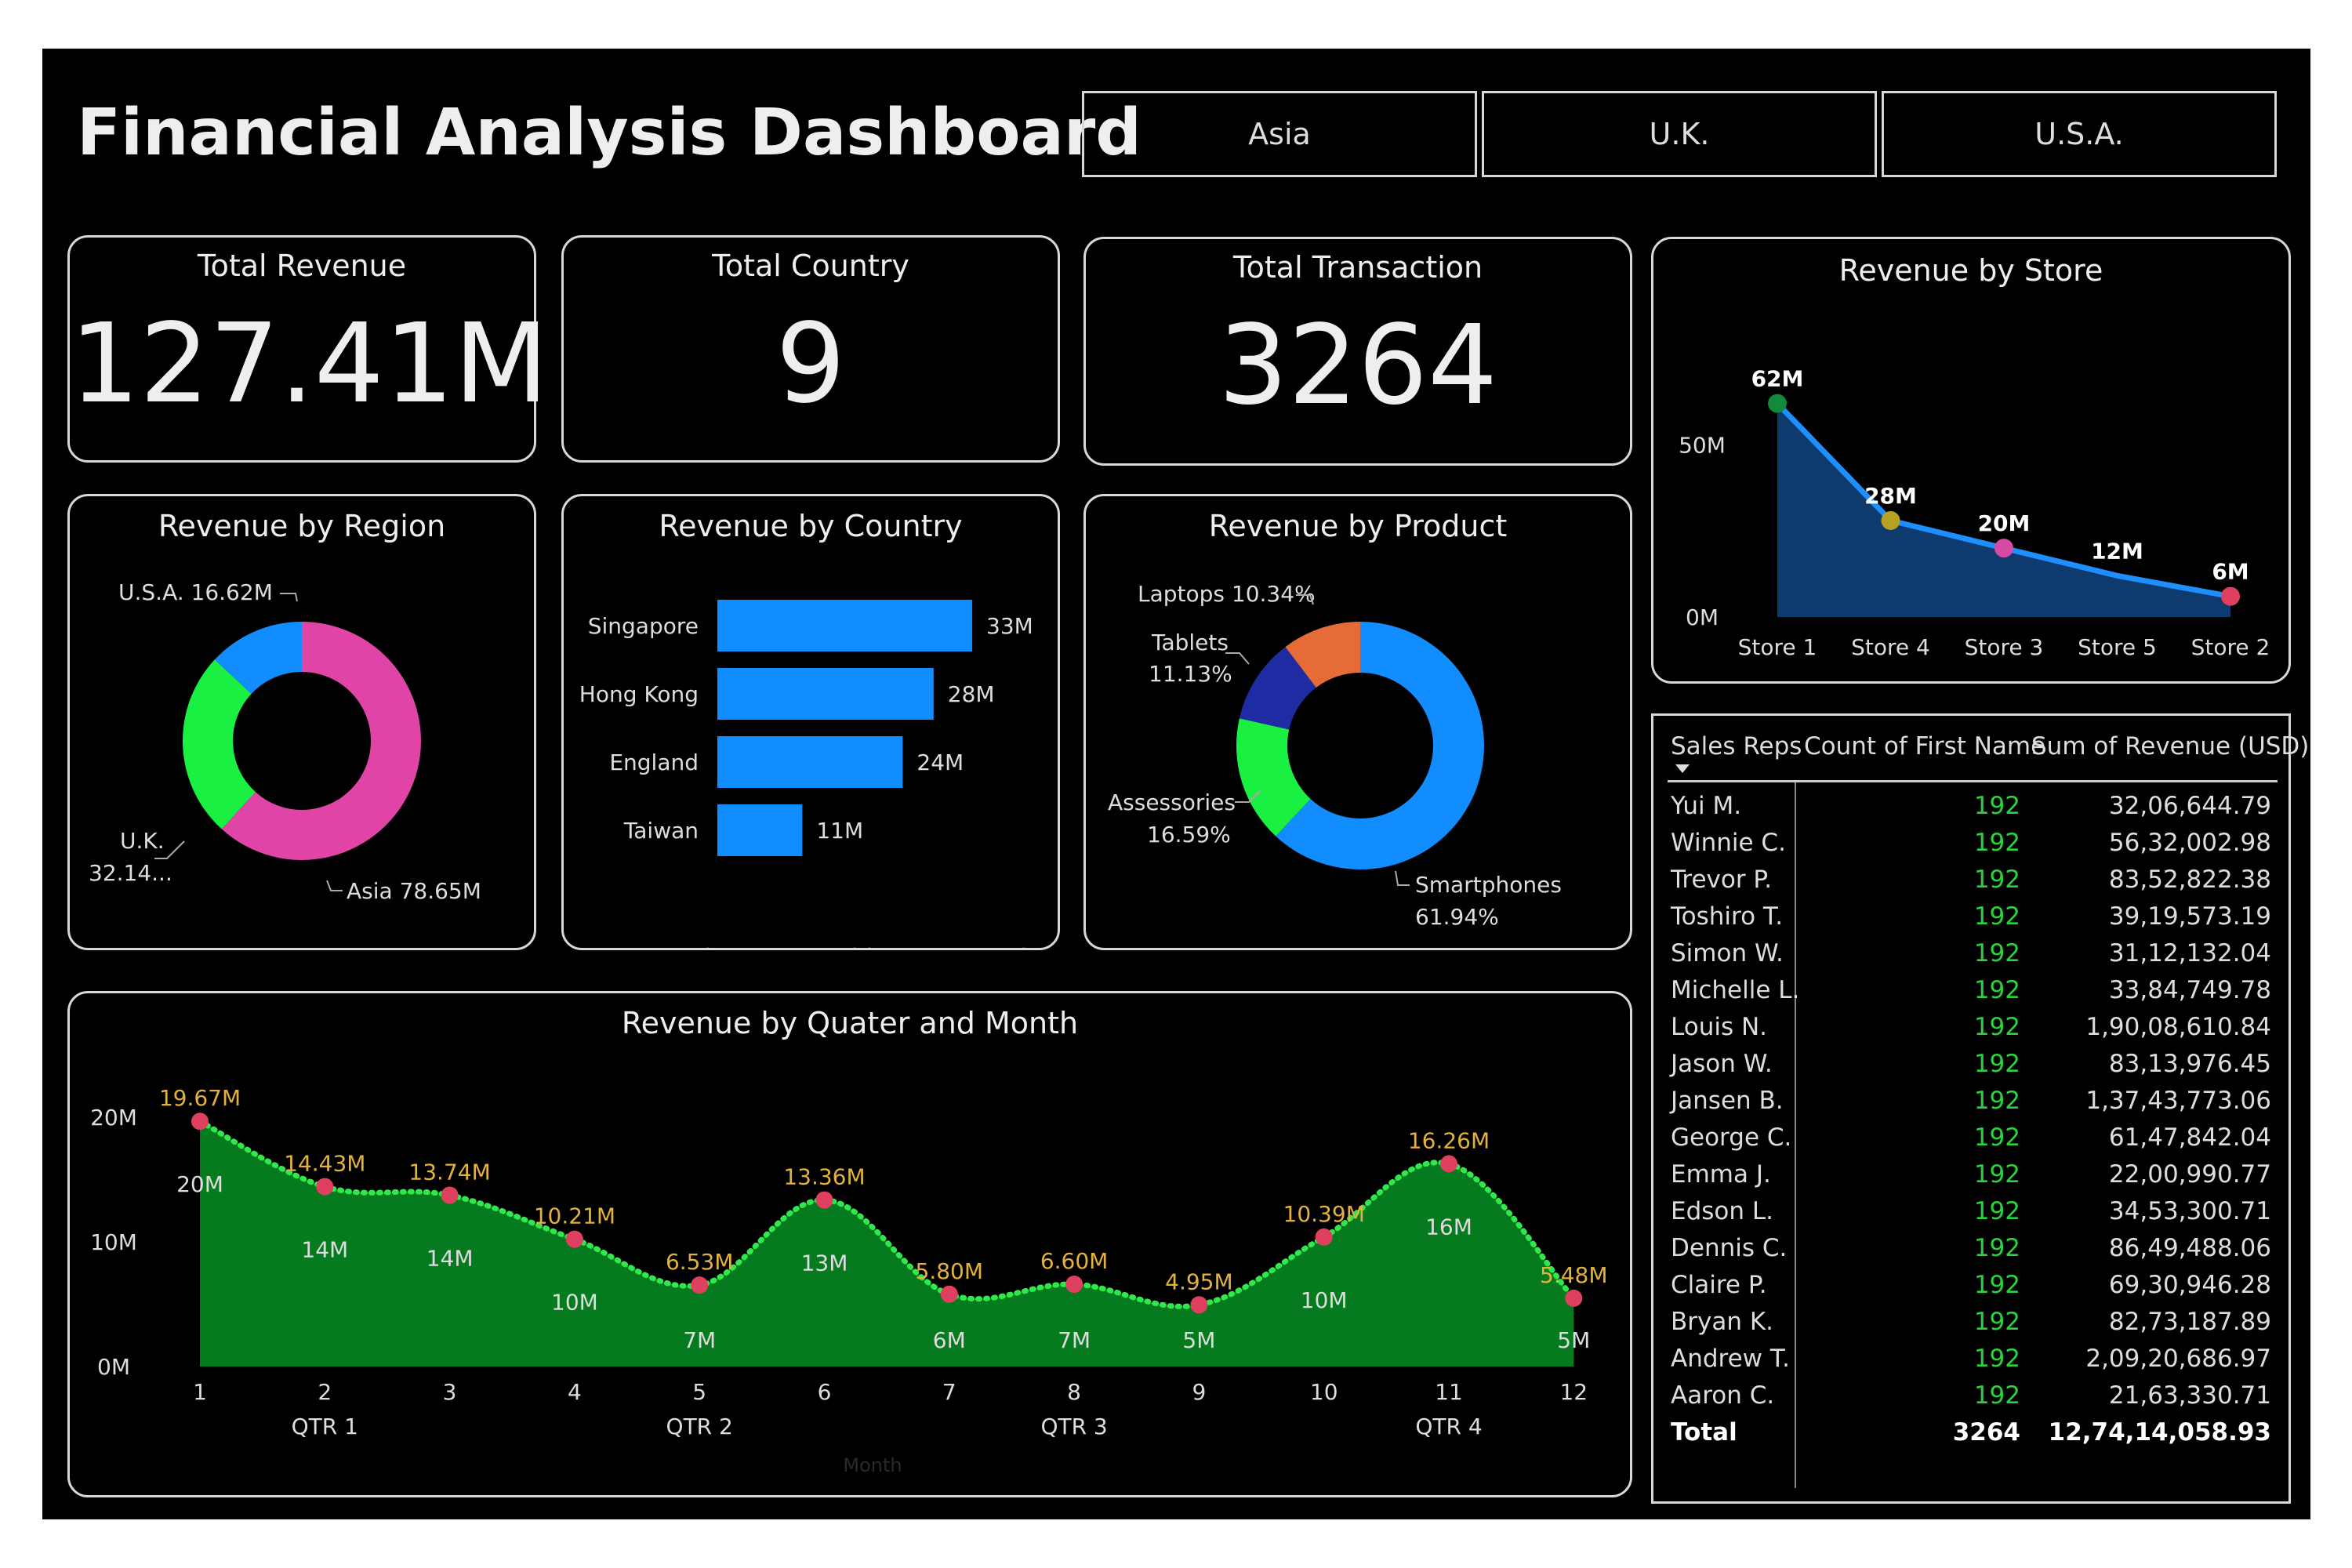  What do you see at coordinates (1970, 843) in the screenshot?
I see `table-row: Winnie C. 192 56,32,002.98` at bounding box center [1970, 843].